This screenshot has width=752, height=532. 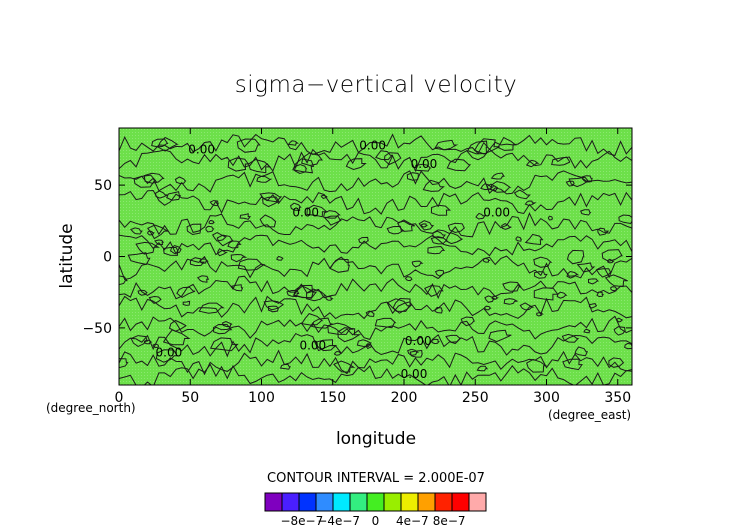 I want to click on x-tick-label: 150, so click(x=332, y=398).